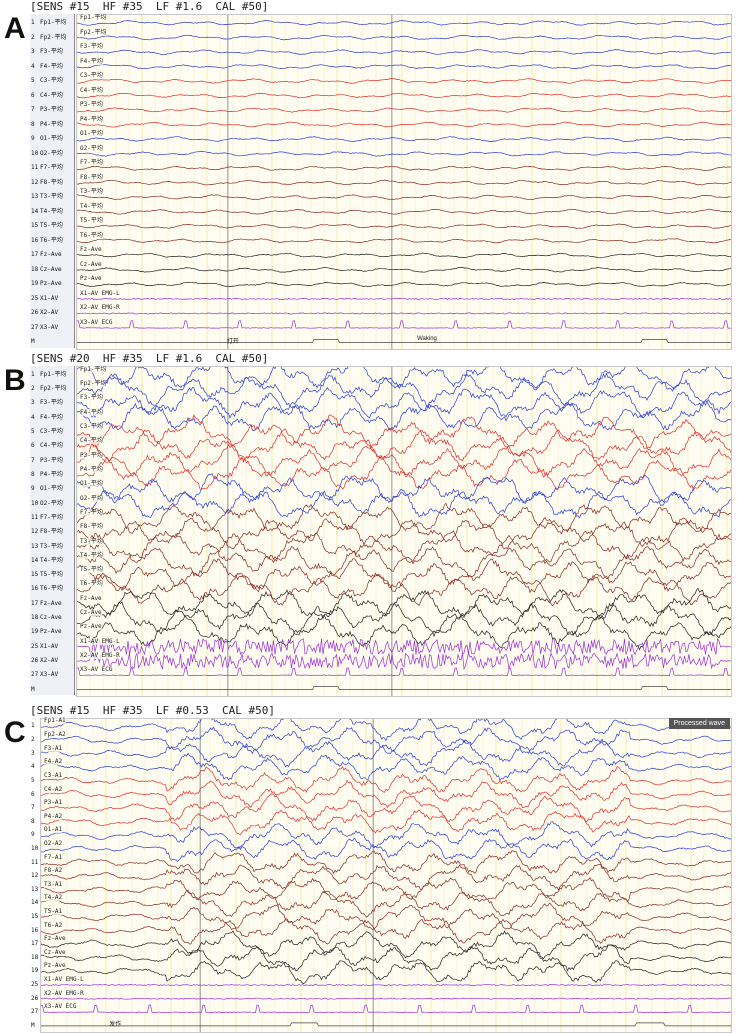  What do you see at coordinates (53, 871) in the screenshot?
I see `trace-label: F8-A2` at bounding box center [53, 871].